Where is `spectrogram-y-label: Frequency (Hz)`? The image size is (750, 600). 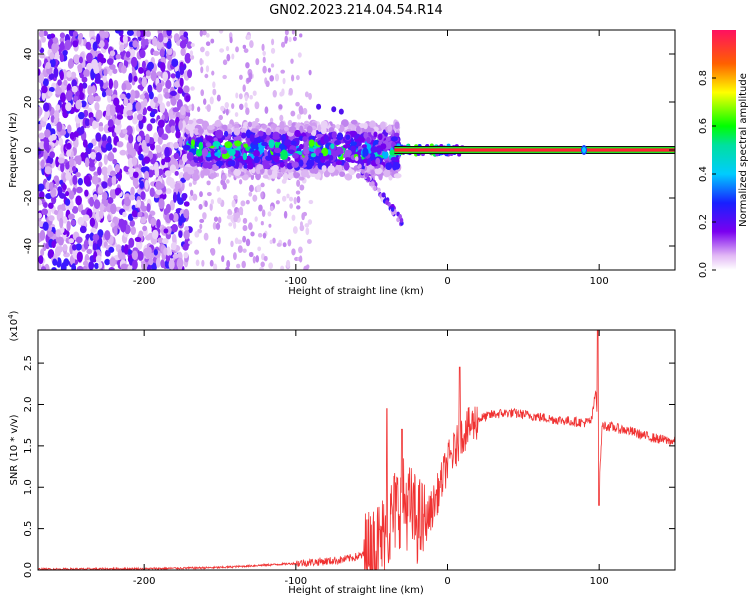 spectrogram-y-label: Frequency (Hz) is located at coordinates (13, 150).